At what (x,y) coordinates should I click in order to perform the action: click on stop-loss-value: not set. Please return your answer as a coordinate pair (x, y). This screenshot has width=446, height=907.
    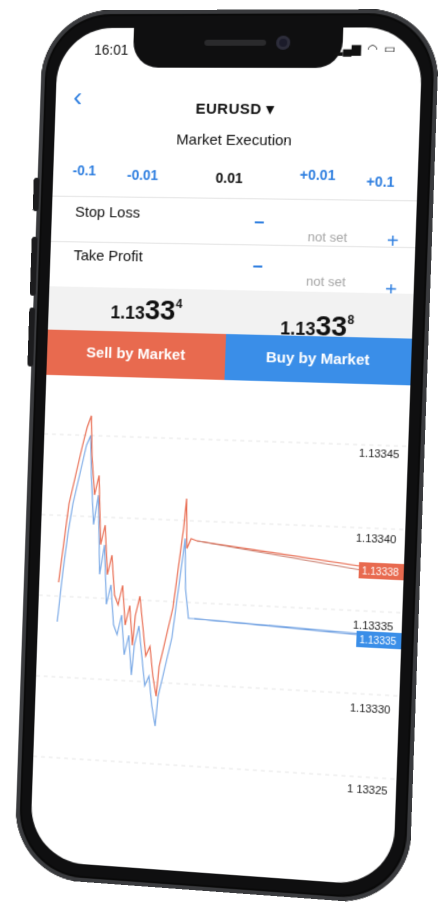
    Looking at the image, I should click on (327, 237).